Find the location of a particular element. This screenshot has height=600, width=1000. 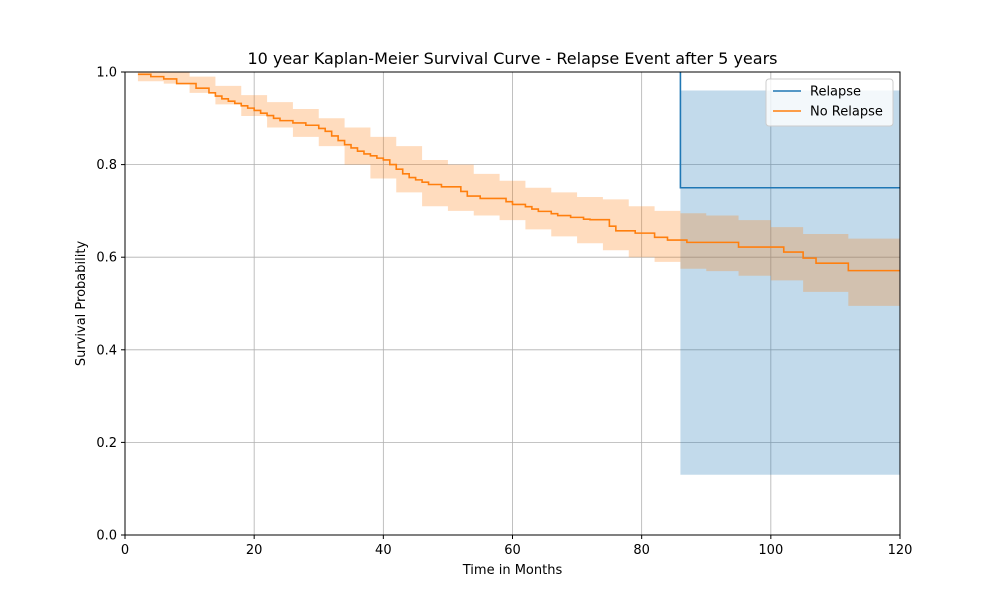

x-axis-label: Time in Months is located at coordinates (512, 570).